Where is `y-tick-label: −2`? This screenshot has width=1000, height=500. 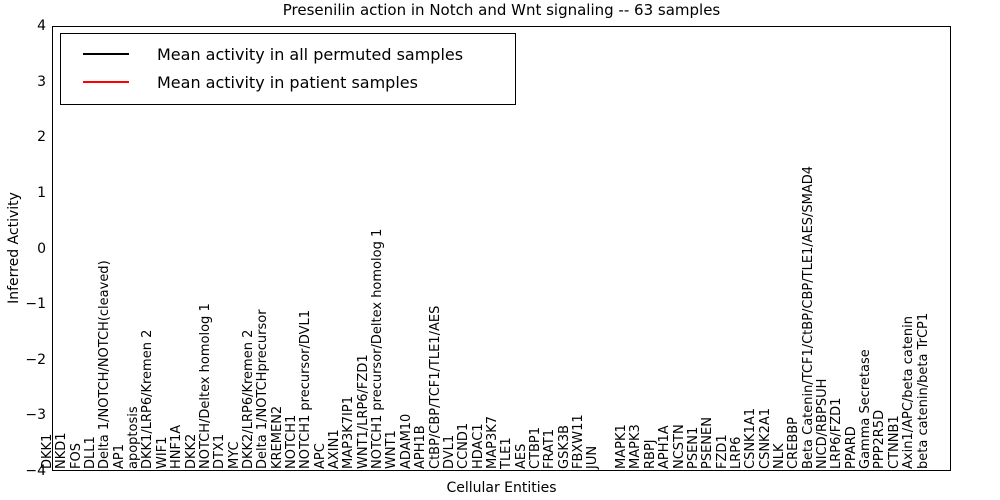
y-tick-label: −2 is located at coordinates (35, 359).